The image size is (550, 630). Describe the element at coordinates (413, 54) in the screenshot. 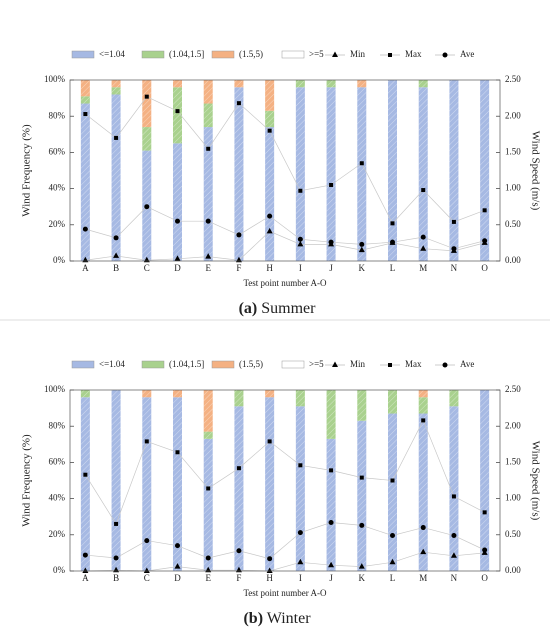

I see `legend-label: Max` at that location.